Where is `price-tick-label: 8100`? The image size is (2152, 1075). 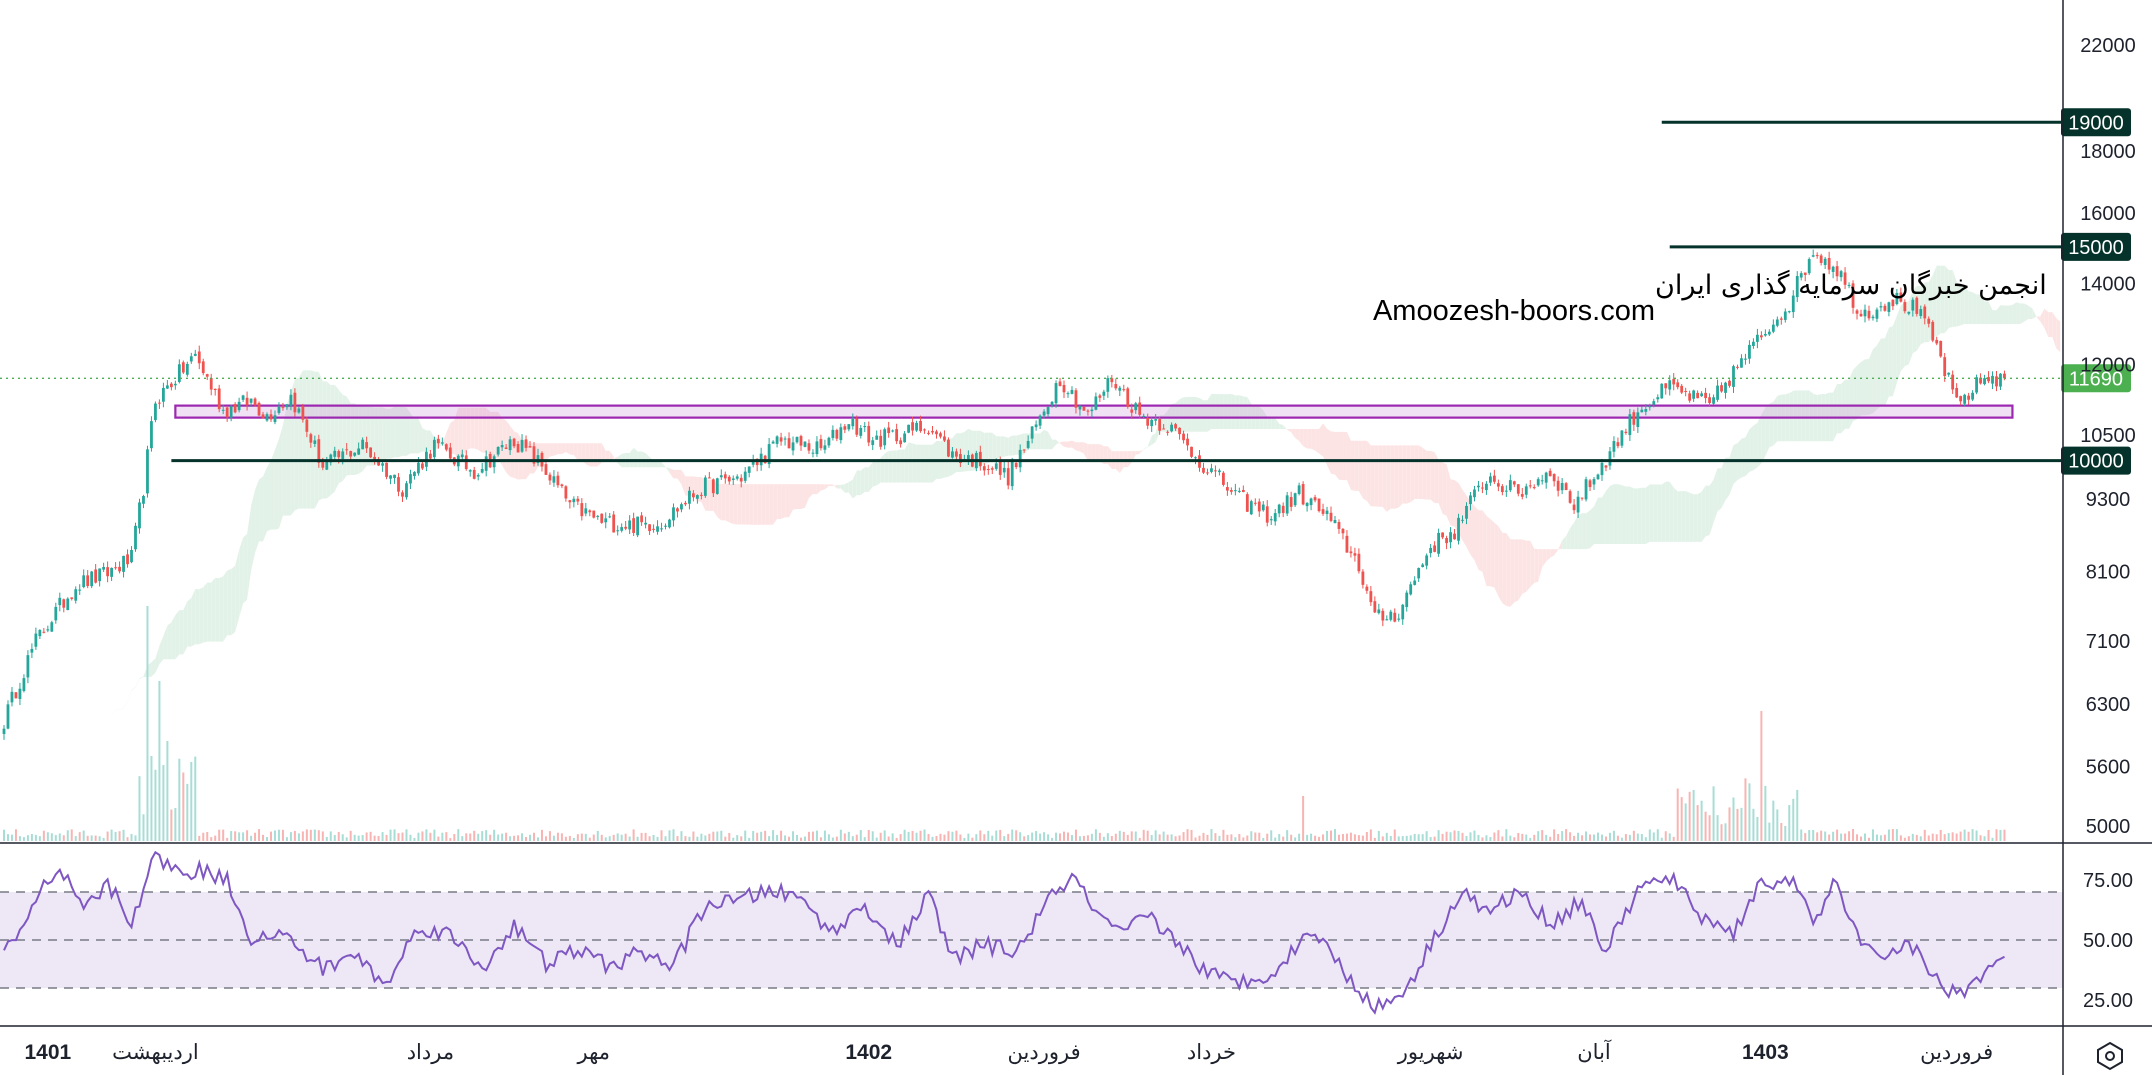
price-tick-label: 8100 is located at coordinates (2108, 573).